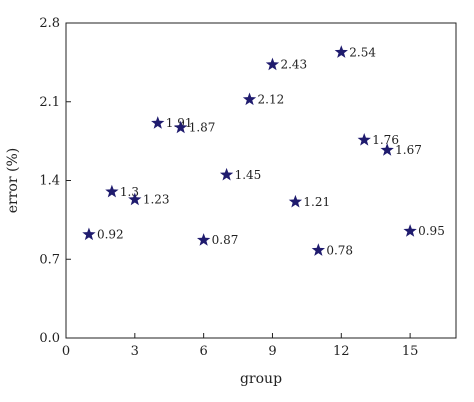 The height and width of the screenshot is (402, 474). Describe the element at coordinates (272, 351) in the screenshot. I see `x-tick-label: 9` at that location.